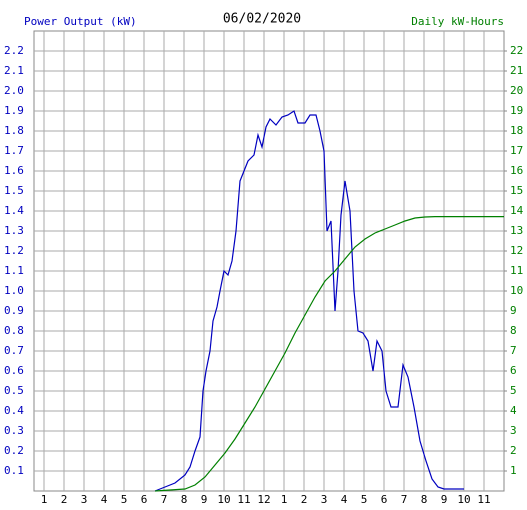 This screenshot has height=510, width=527. I want to click on y2-tick-label: 8, so click(513, 330).